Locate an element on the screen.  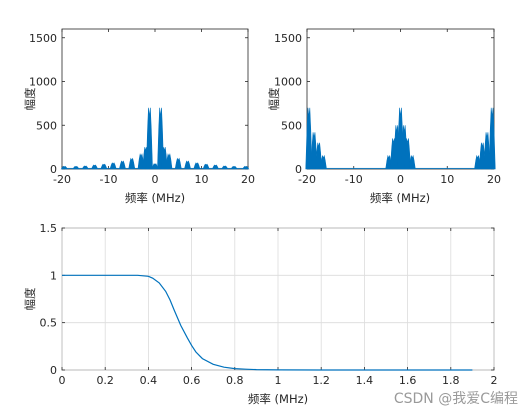
spectrum-left-axes-box is located at coordinates (155, 99).